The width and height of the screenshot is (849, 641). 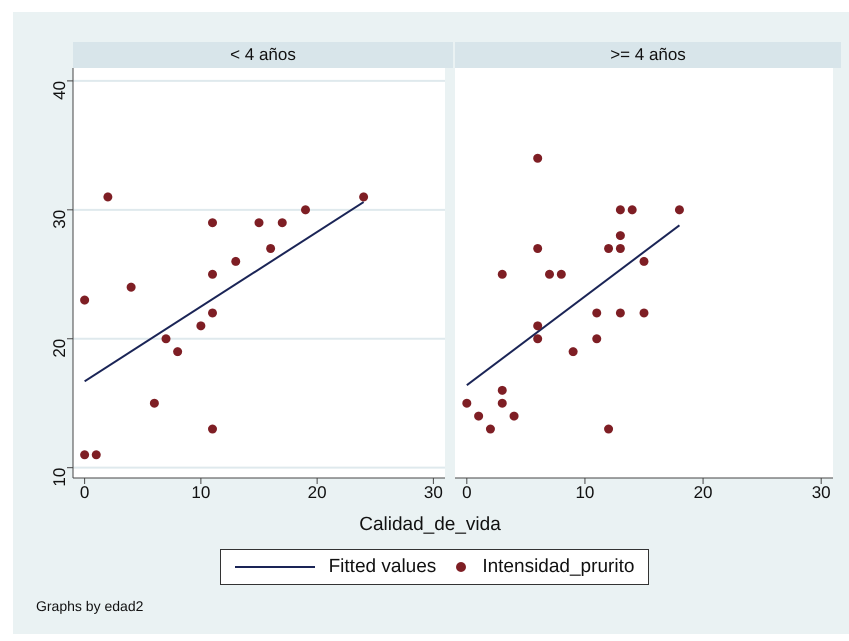 I want to click on y-tick-label: 30, so click(x=60, y=219).